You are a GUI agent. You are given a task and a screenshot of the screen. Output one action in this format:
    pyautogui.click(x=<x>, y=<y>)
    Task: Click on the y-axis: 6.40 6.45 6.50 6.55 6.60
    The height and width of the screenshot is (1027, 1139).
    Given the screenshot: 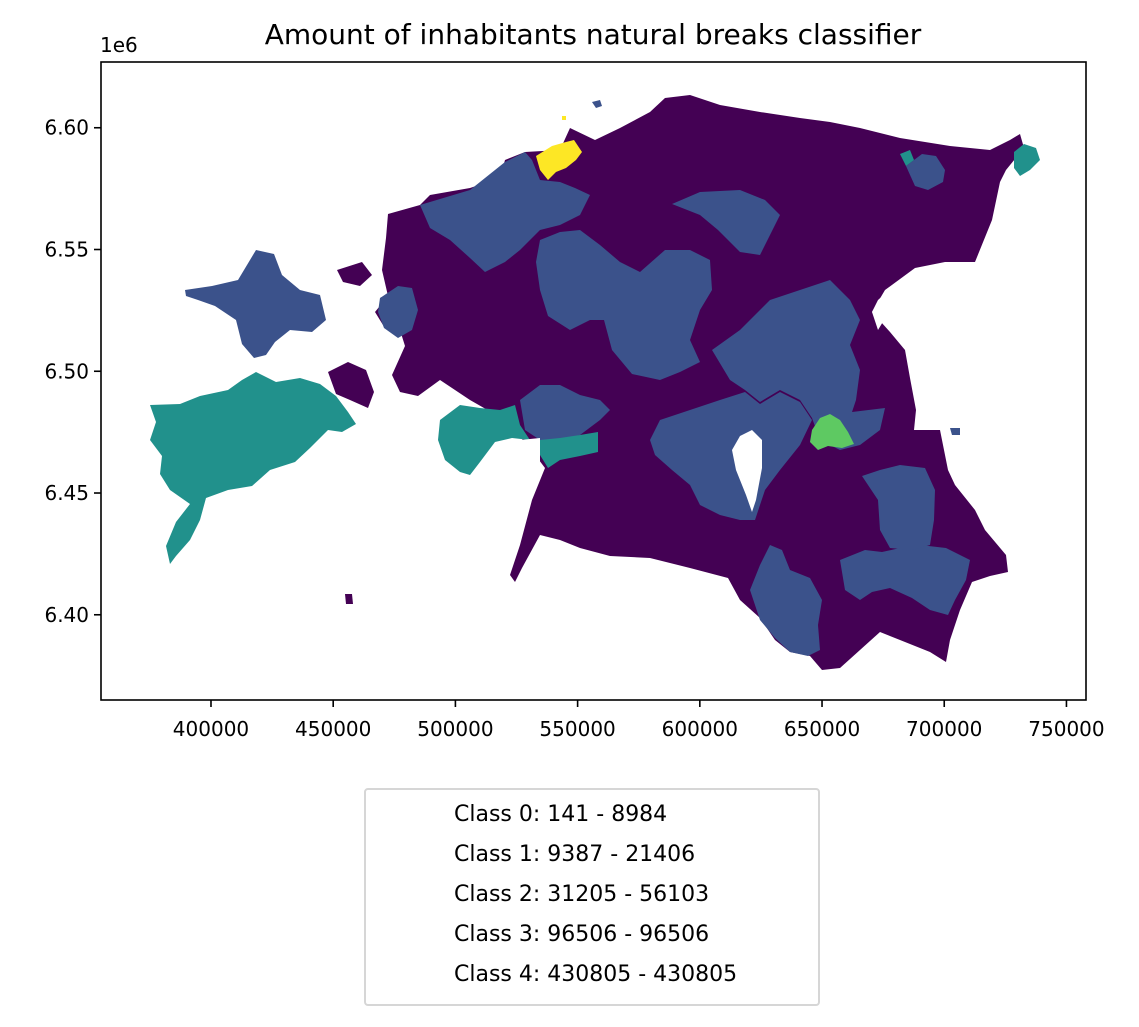 What is the action you would take?
    pyautogui.click(x=72, y=371)
    